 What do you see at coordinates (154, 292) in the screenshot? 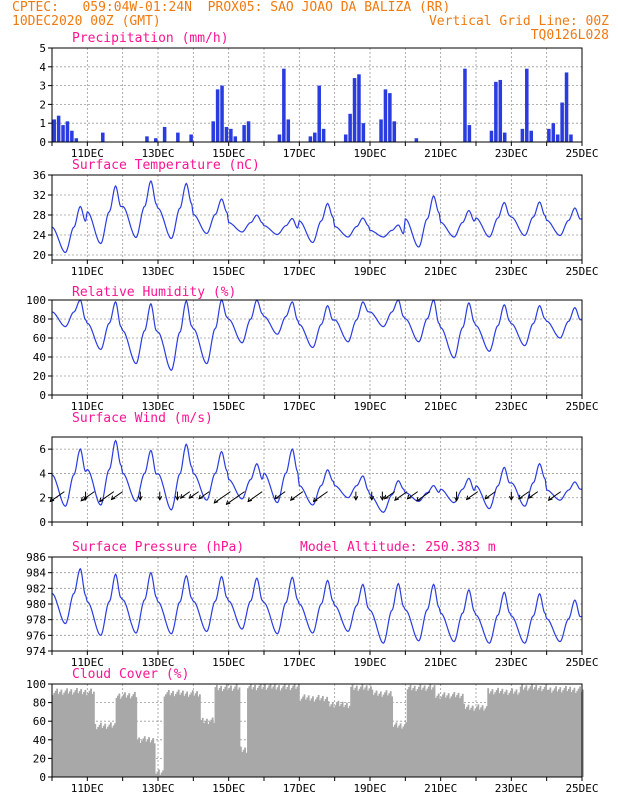
I see `panel3-title: Relative Humidity (%)` at bounding box center [154, 292].